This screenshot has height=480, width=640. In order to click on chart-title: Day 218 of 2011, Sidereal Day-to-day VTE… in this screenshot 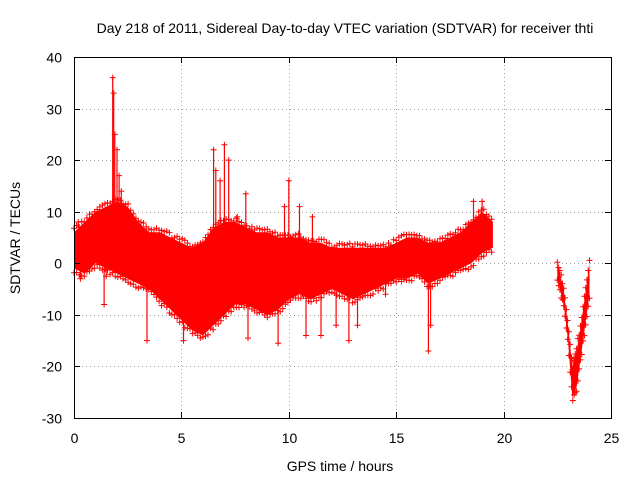, I will do `click(345, 28)`.